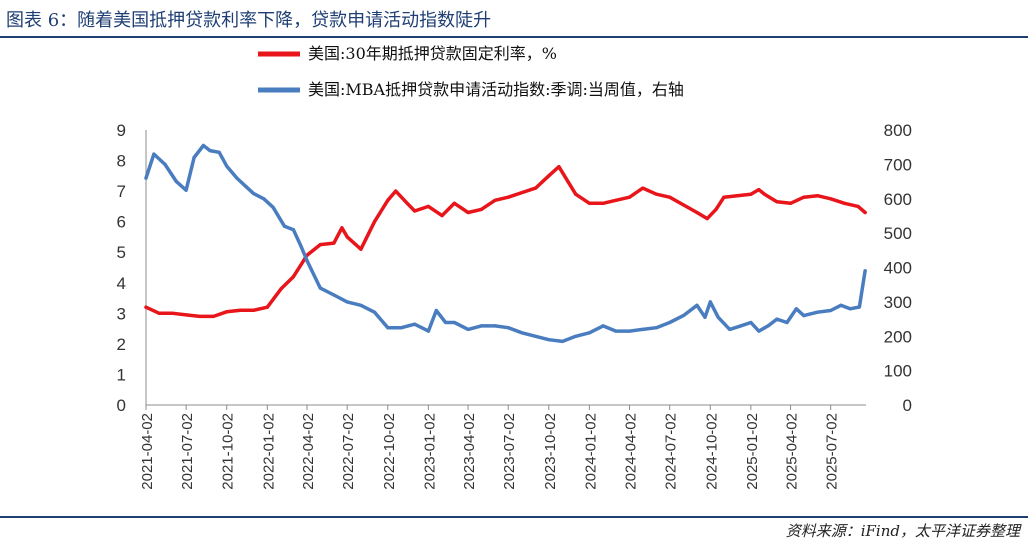 This screenshot has height=544, width=1032. What do you see at coordinates (121, 191) in the screenshot?
I see `left-tick-label: 7` at bounding box center [121, 191].